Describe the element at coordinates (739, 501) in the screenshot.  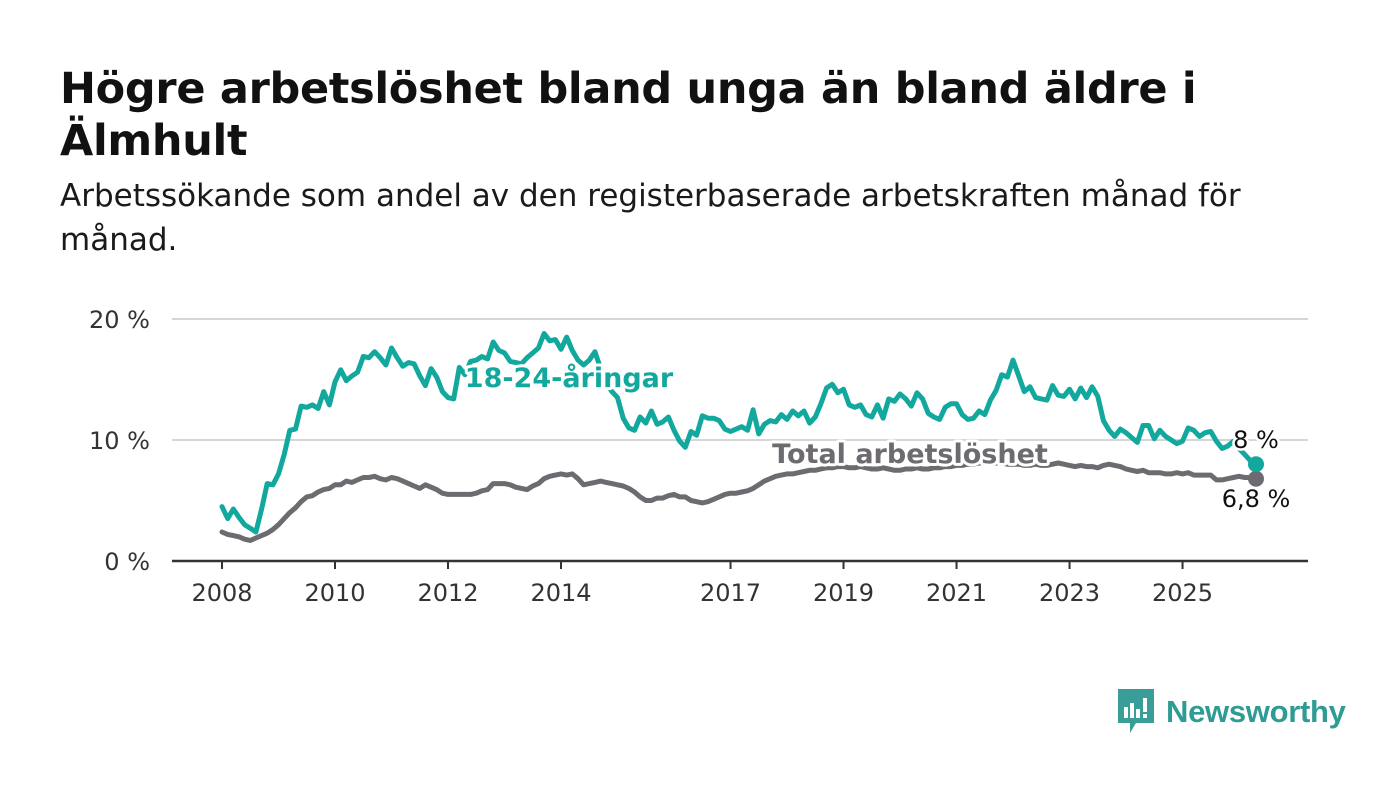
I see `series-line-total` at that location.